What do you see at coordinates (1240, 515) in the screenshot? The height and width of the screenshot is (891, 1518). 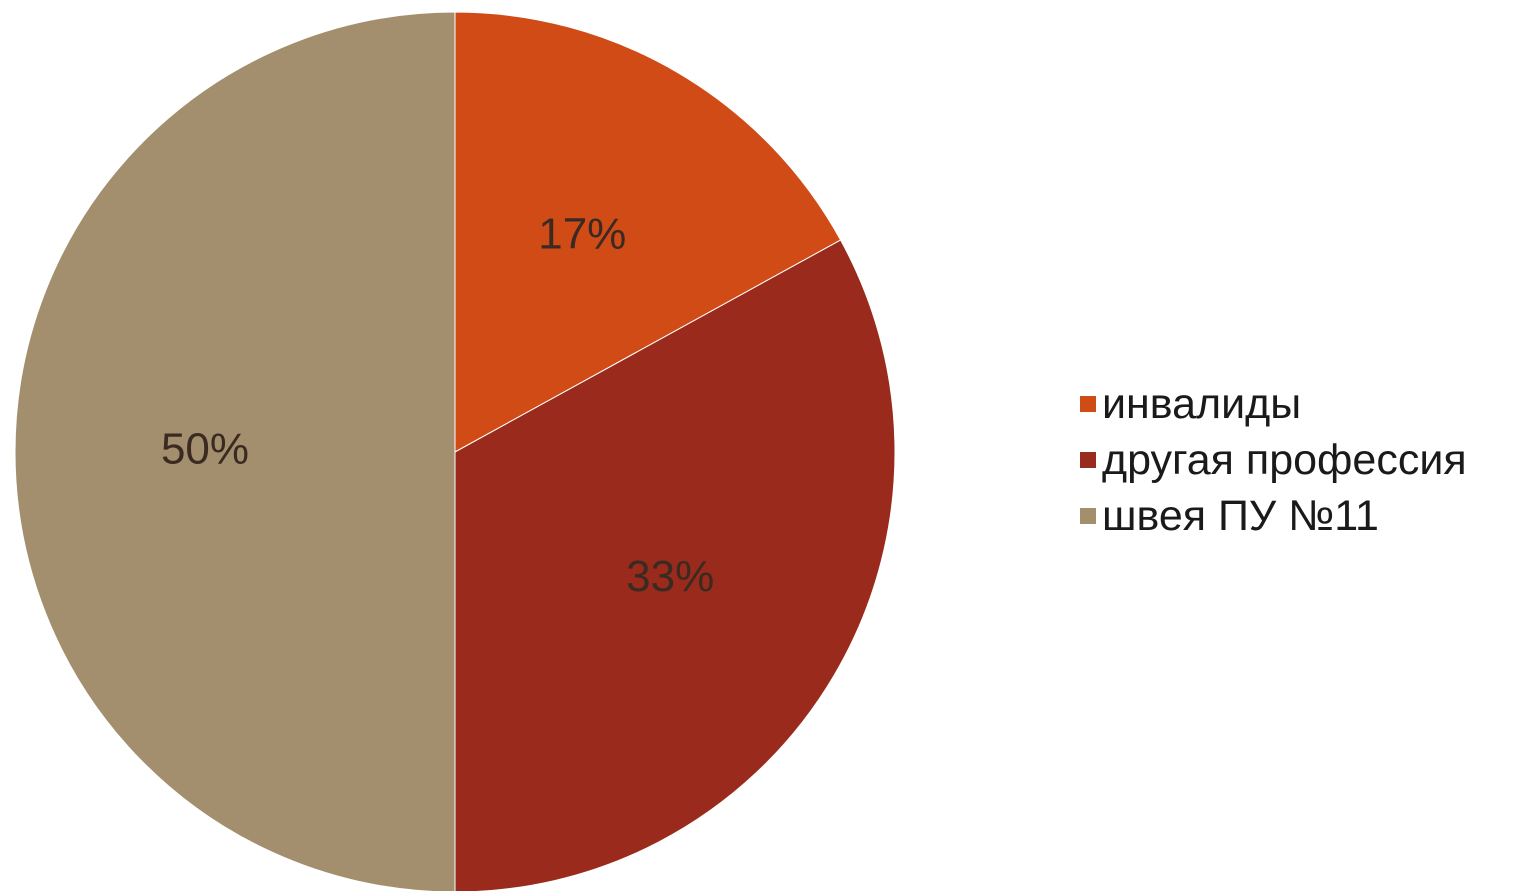 I see `legend-label: швея ПУ №11` at bounding box center [1240, 515].